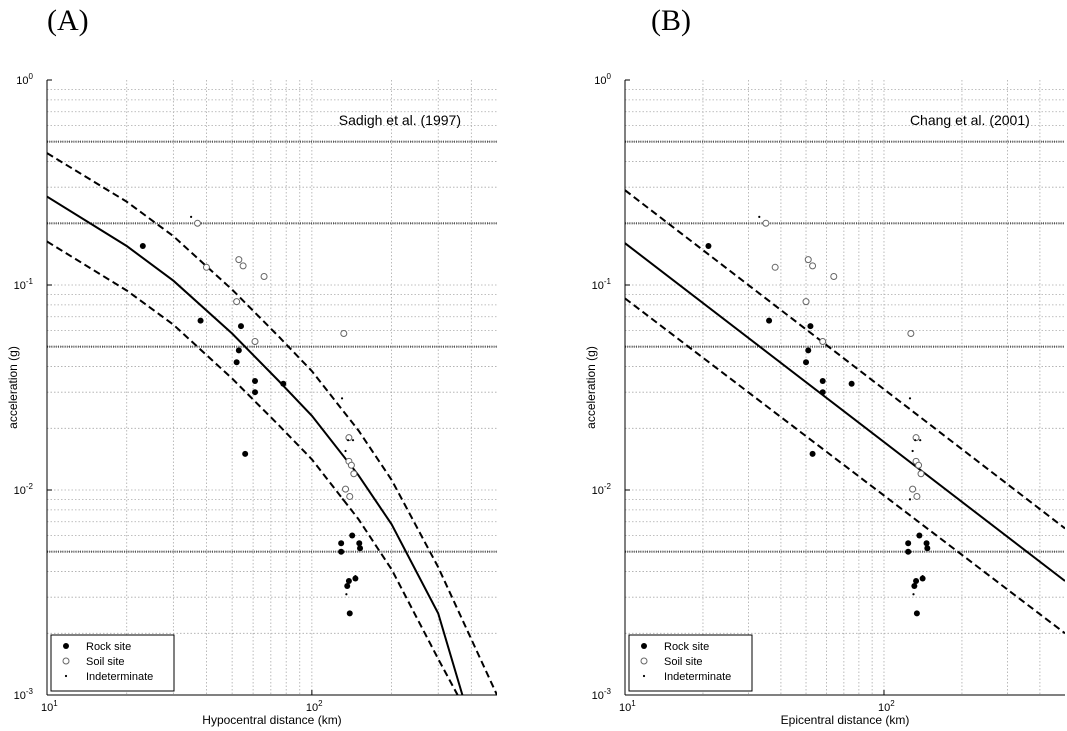  I want to click on x-axis-label: Hypocentral distance (km), so click(271, 720).